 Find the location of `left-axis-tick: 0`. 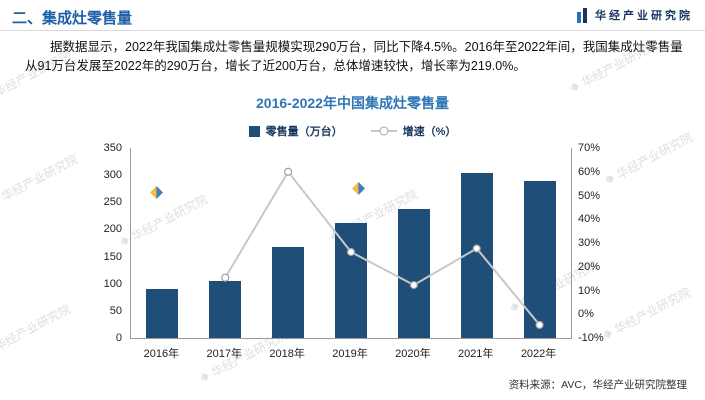

left-axis-tick: 0 is located at coordinates (118, 338).